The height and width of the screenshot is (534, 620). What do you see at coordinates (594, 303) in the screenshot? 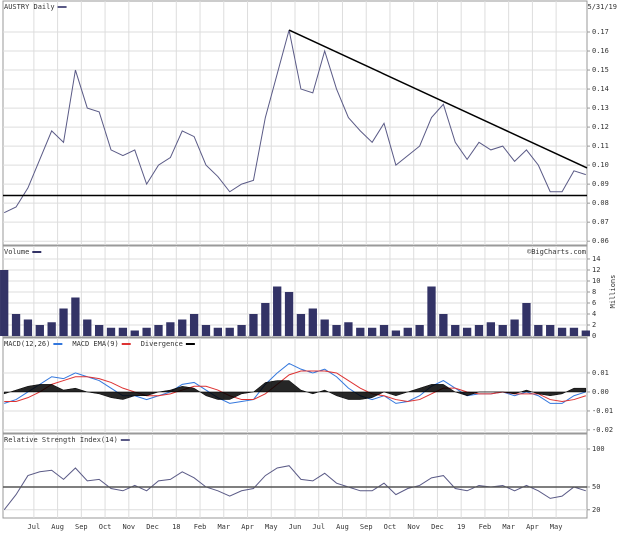
I see `y-tick-label: 6` at bounding box center [594, 303].